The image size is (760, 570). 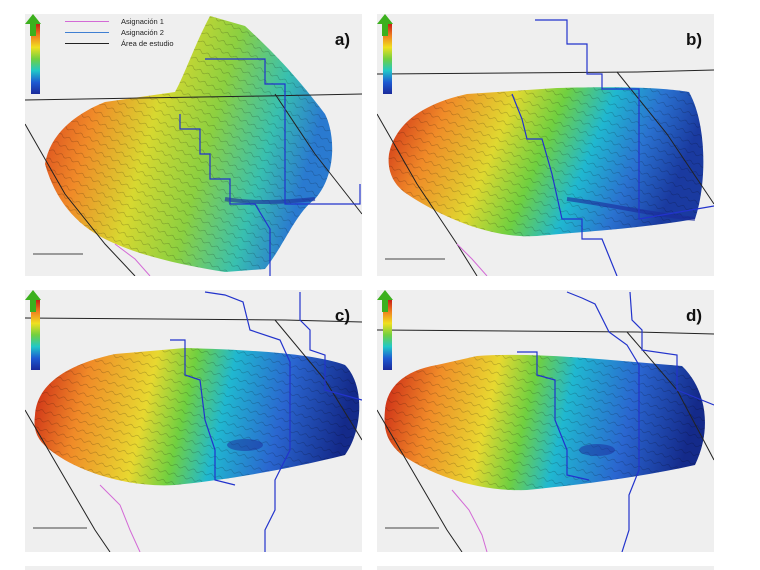 What do you see at coordinates (225, 195) in the screenshot?
I see `assignment-2-boundary` at bounding box center [225, 195].